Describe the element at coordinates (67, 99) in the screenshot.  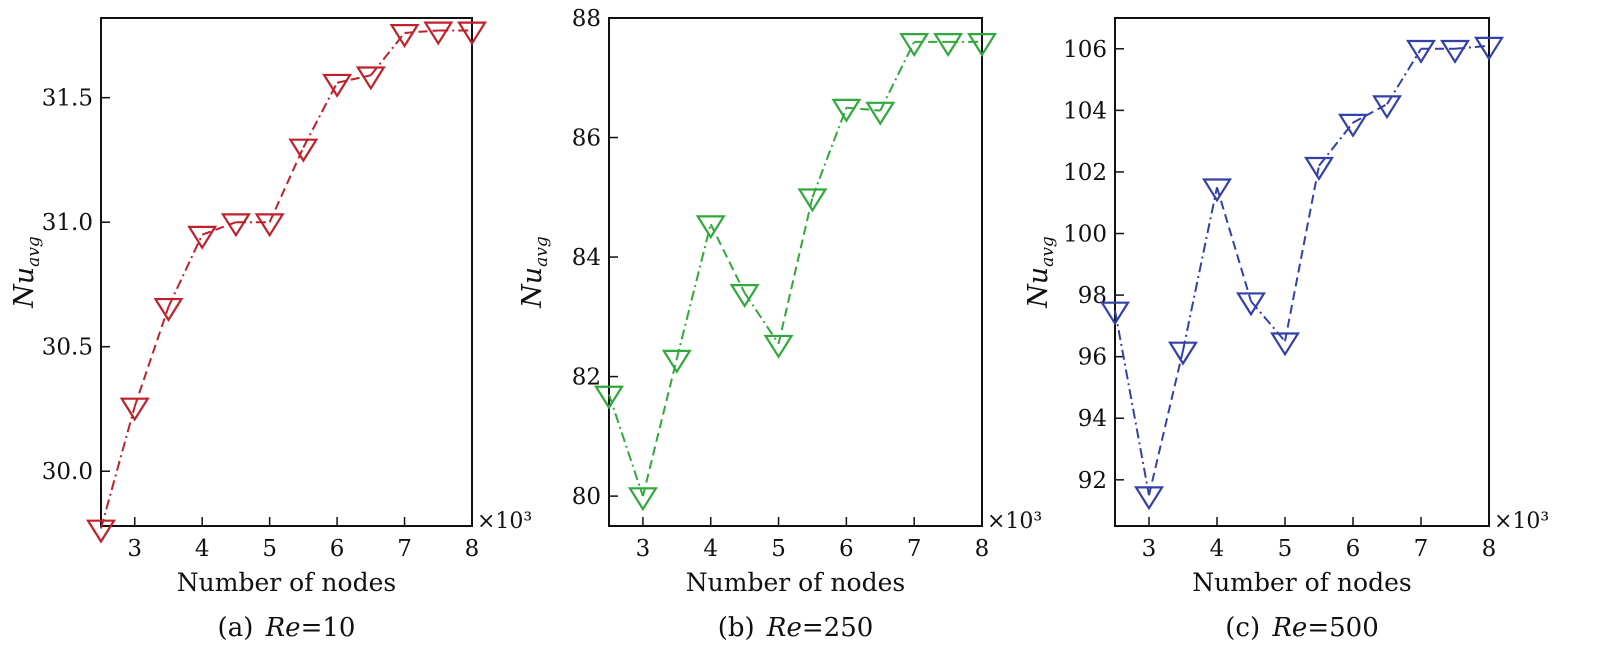
I see `y-tick-label: 31.5` at that location.